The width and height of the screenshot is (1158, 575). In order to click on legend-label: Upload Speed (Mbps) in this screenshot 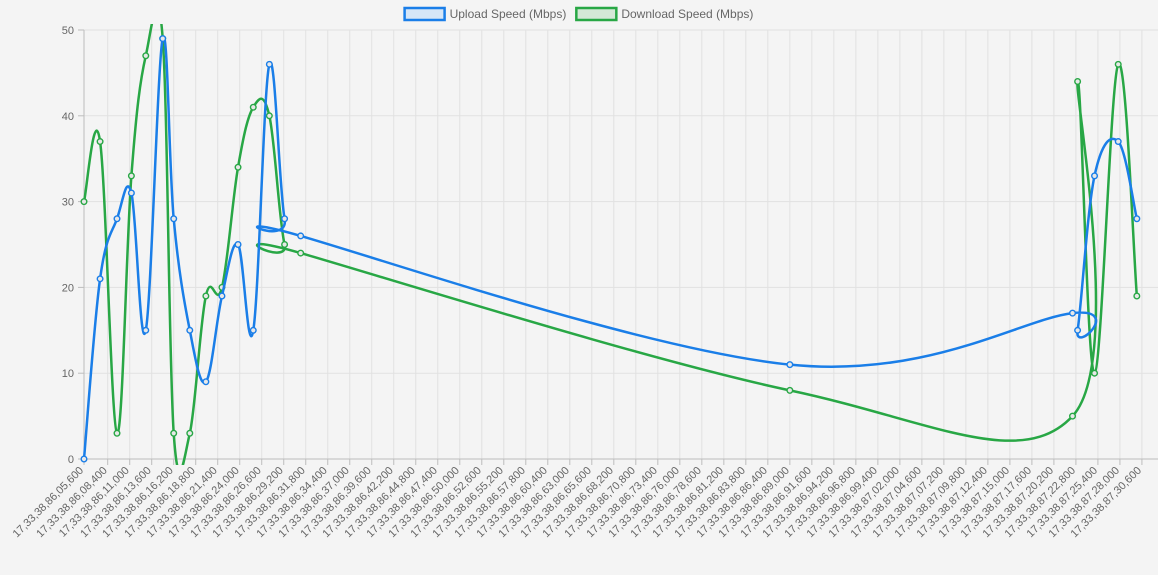, I will do `click(508, 14)`.